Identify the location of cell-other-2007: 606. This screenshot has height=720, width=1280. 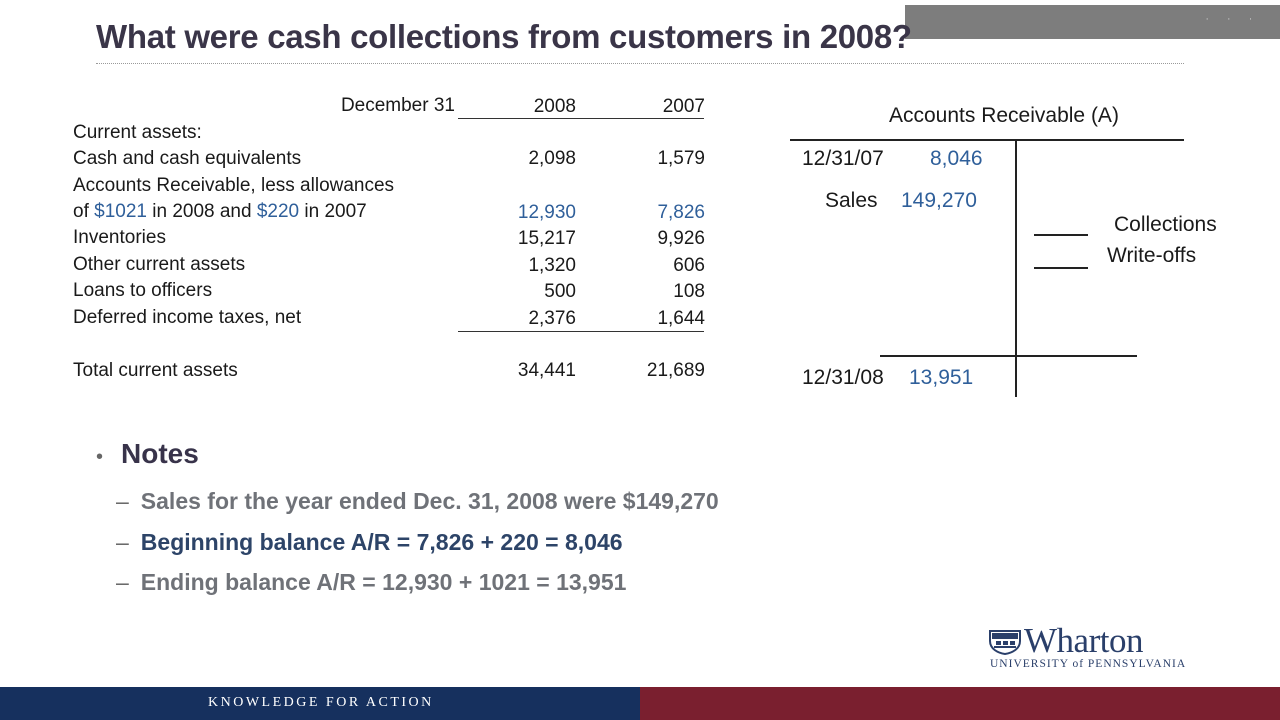
(689, 265).